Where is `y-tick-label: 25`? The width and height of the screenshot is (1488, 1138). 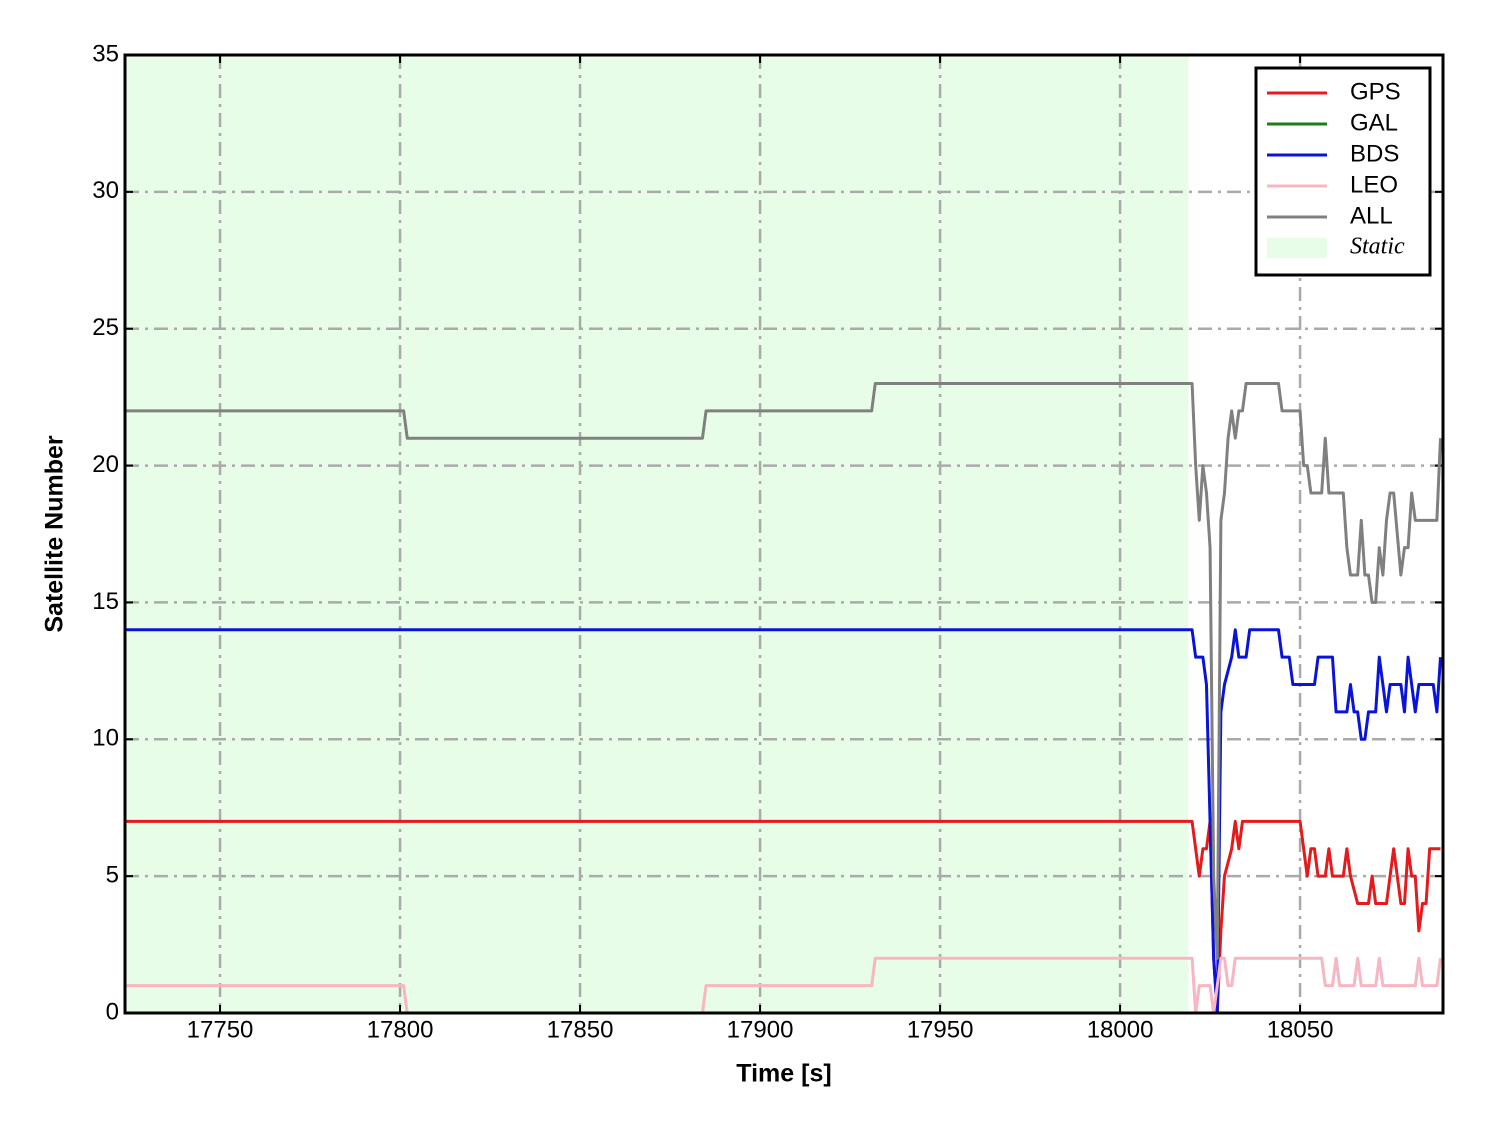 y-tick-label: 25 is located at coordinates (105, 327).